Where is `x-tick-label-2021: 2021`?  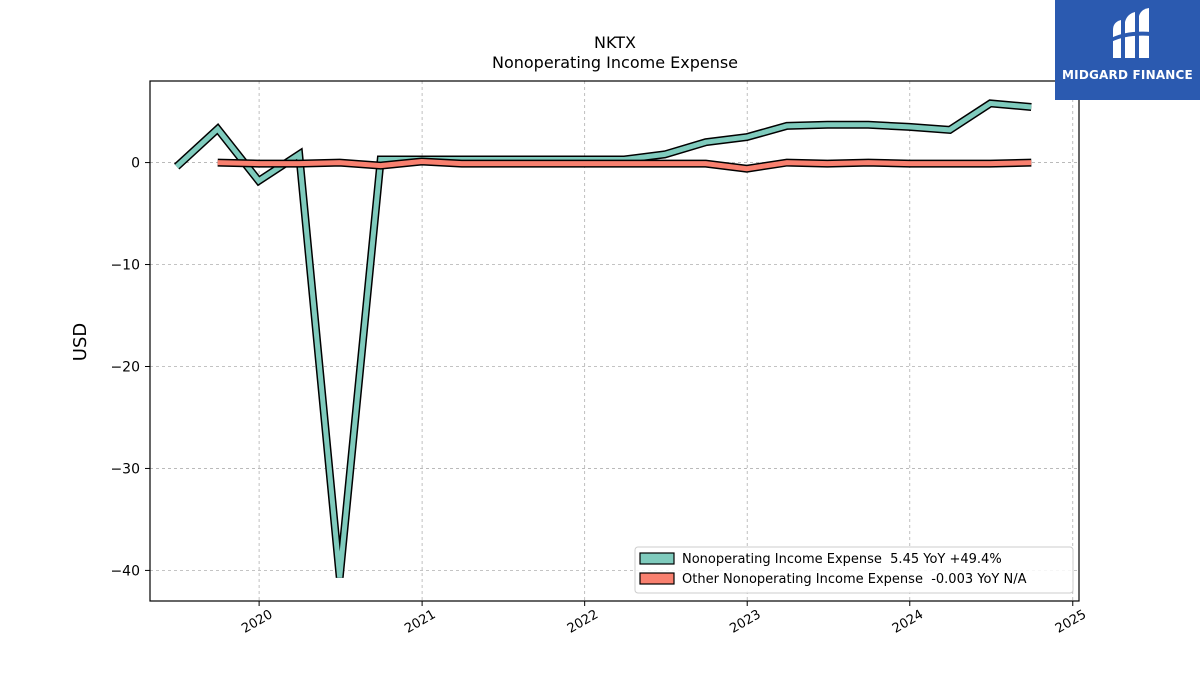
x-tick-label-2021: 2021 is located at coordinates (420, 622).